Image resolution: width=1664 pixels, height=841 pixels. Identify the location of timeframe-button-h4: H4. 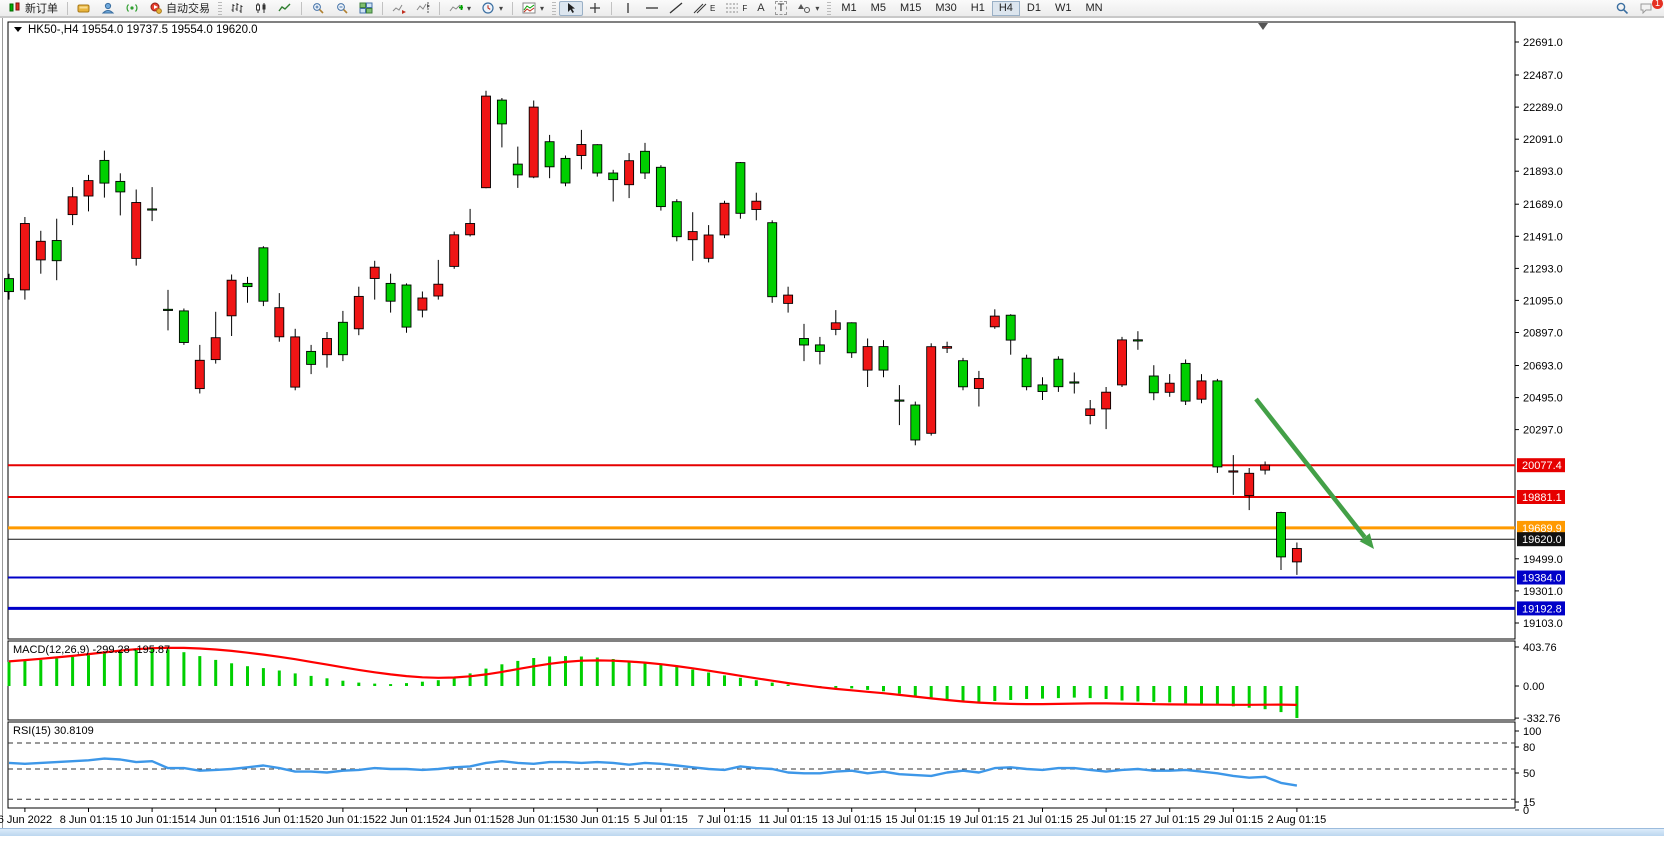
(1005, 8).